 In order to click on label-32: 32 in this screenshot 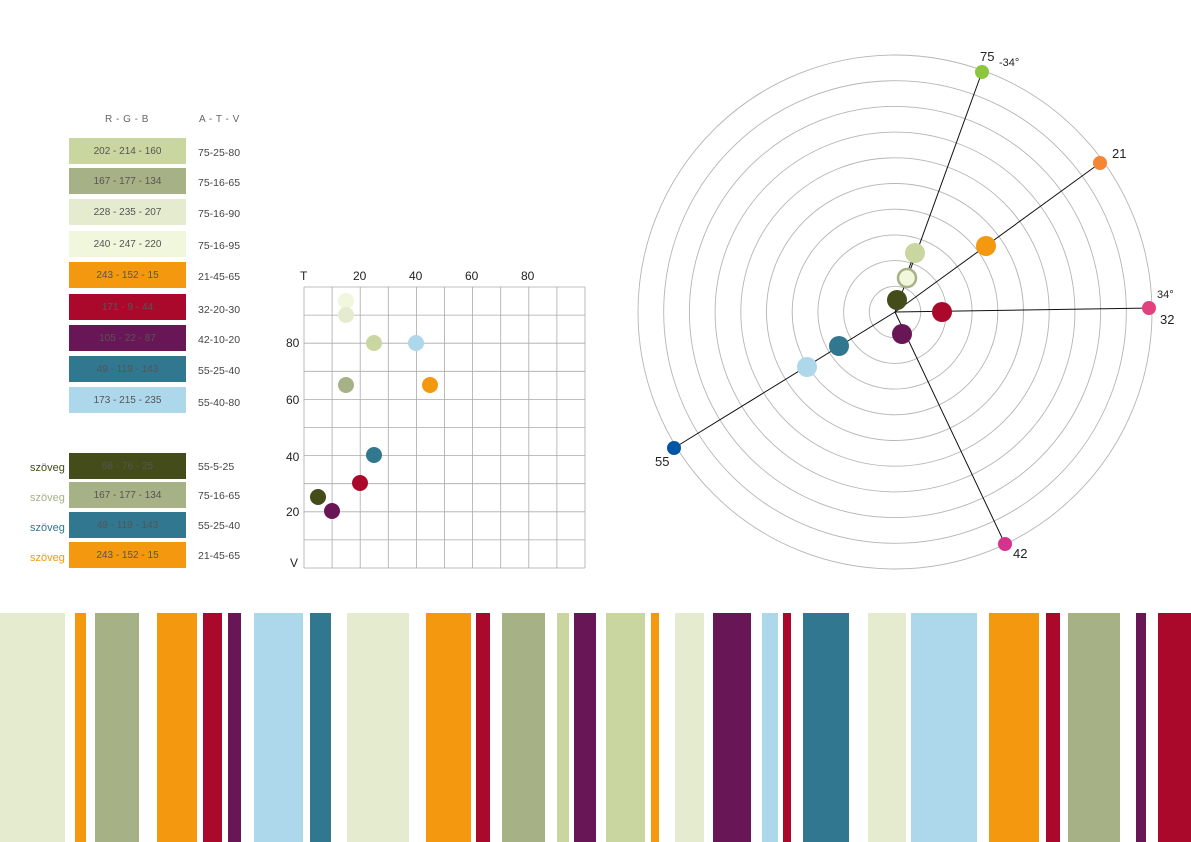, I will do `click(1167, 319)`.